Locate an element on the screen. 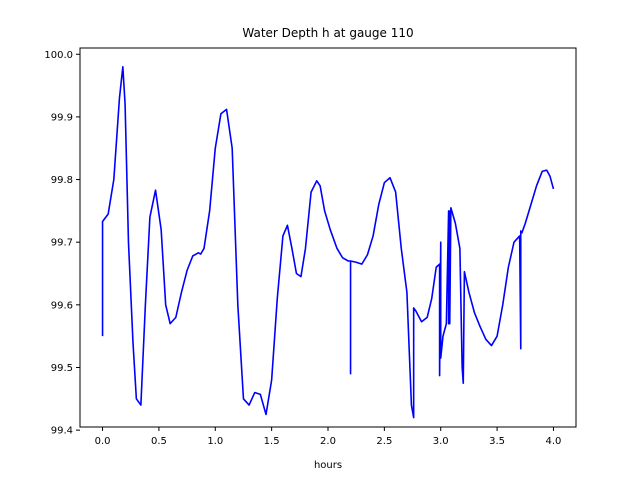 This screenshot has height=480, width=640. y-tick-label: 99.7 is located at coordinates (62, 243).